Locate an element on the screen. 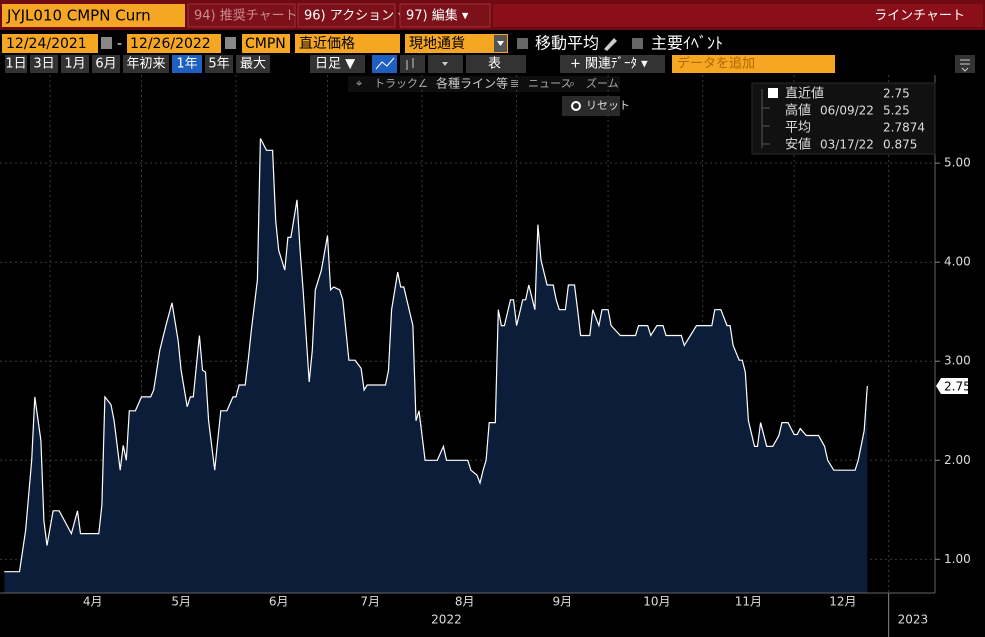  tool-icon: ∠ is located at coordinates (423, 83).